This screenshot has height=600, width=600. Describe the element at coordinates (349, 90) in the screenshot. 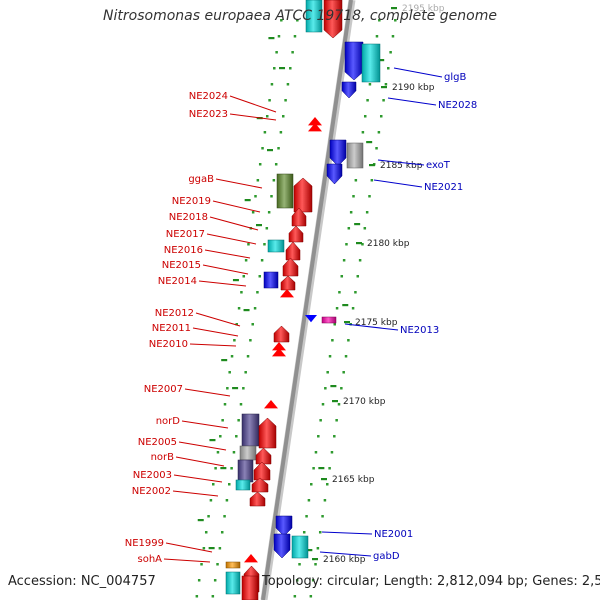

I see `gene-NE2028` at that location.